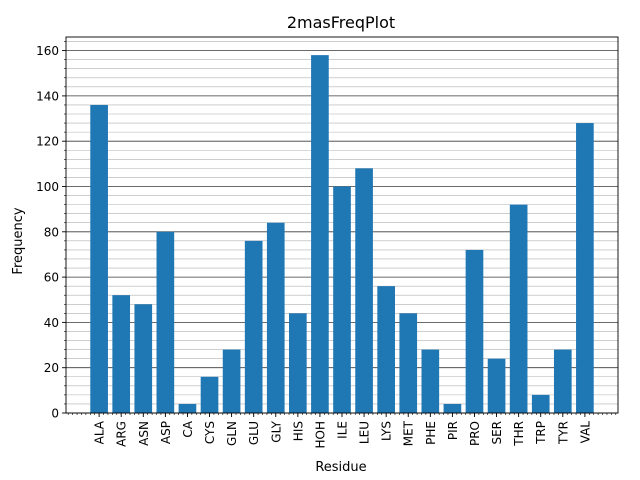 Image resolution: width=640 pixels, height=480 pixels. What do you see at coordinates (431, 433) in the screenshot?
I see `x-tick-label-phe: PHE` at bounding box center [431, 433].